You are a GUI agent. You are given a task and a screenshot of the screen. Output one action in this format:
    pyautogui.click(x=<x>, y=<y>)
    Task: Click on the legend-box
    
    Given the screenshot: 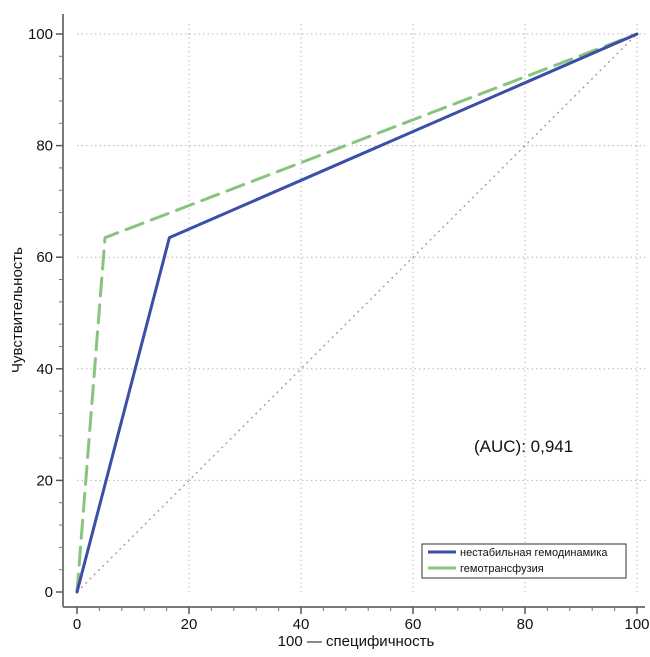 What is the action you would take?
    pyautogui.click(x=524, y=561)
    